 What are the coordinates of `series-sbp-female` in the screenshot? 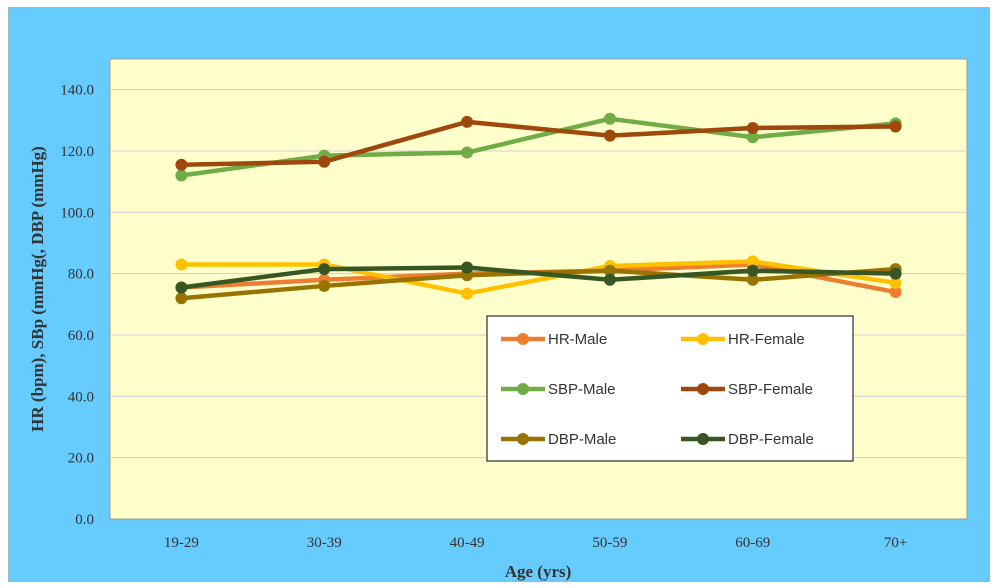 It's located at (538, 143).